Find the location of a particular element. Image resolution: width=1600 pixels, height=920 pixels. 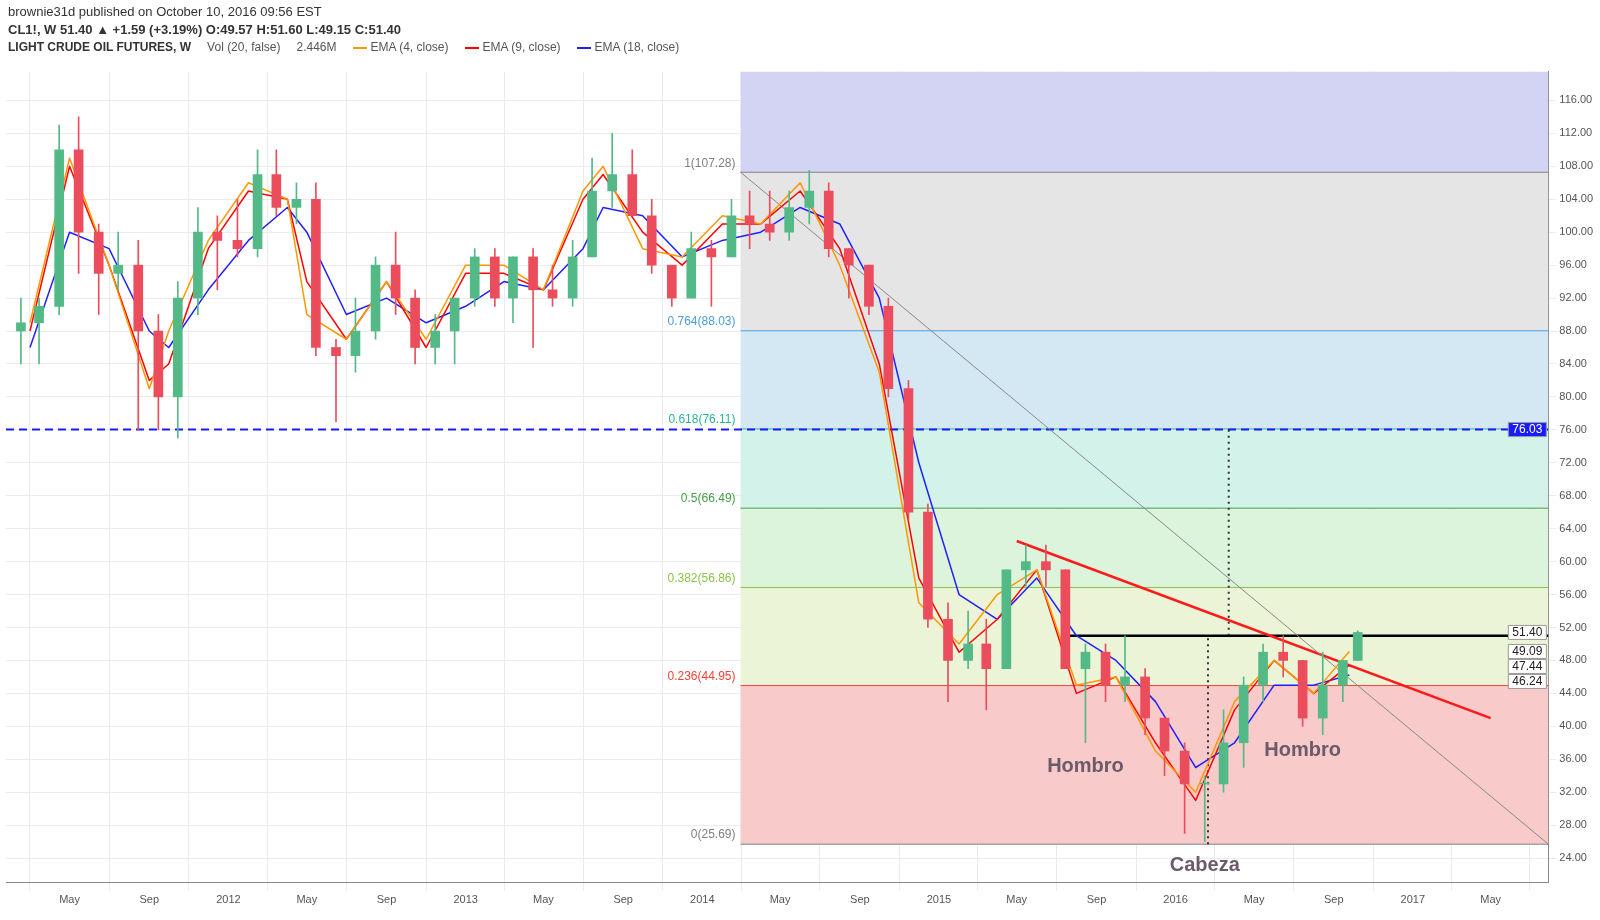

x-tick-label: 2012 is located at coordinates (228, 899).